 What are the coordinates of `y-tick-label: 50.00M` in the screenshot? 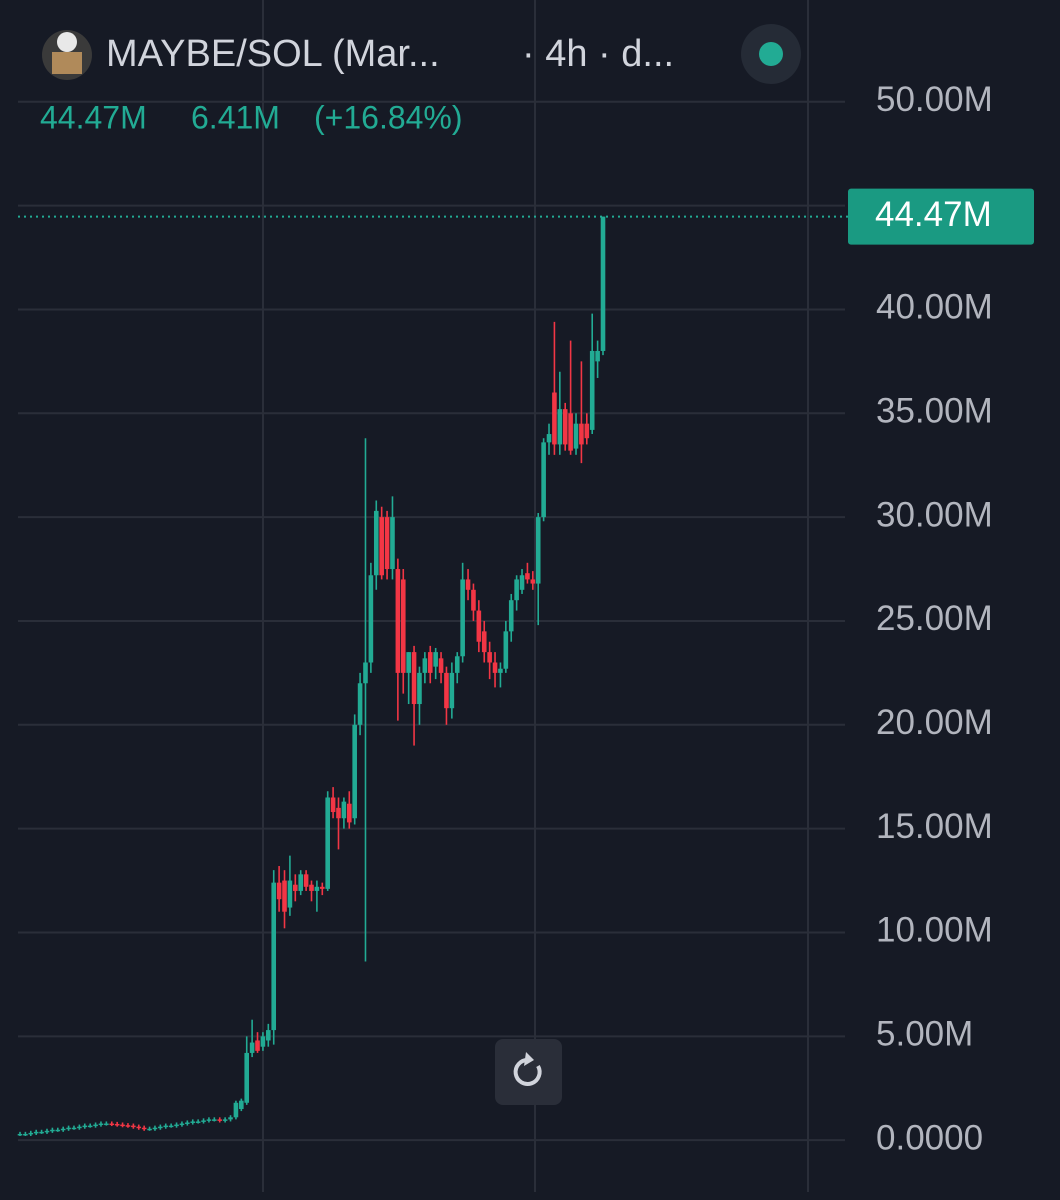 It's located at (934, 99).